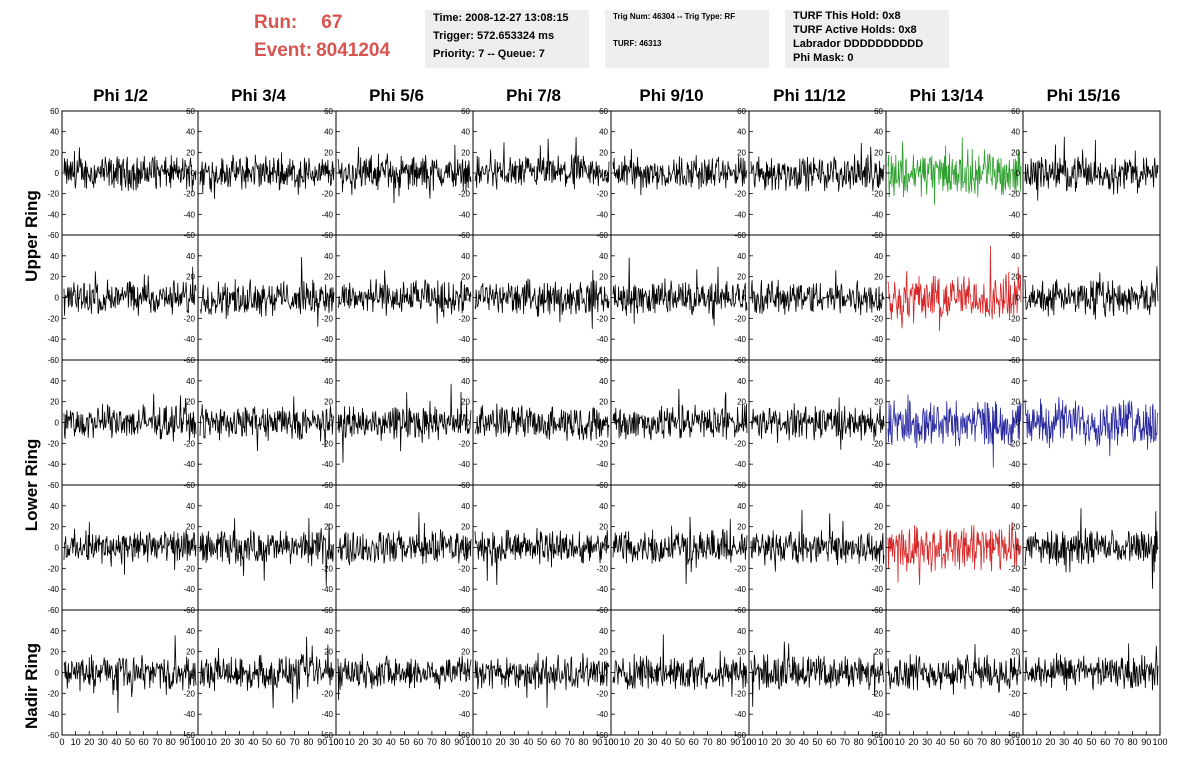  What do you see at coordinates (597, 742) in the screenshot?
I see `x-tick-label: 90` at bounding box center [597, 742].